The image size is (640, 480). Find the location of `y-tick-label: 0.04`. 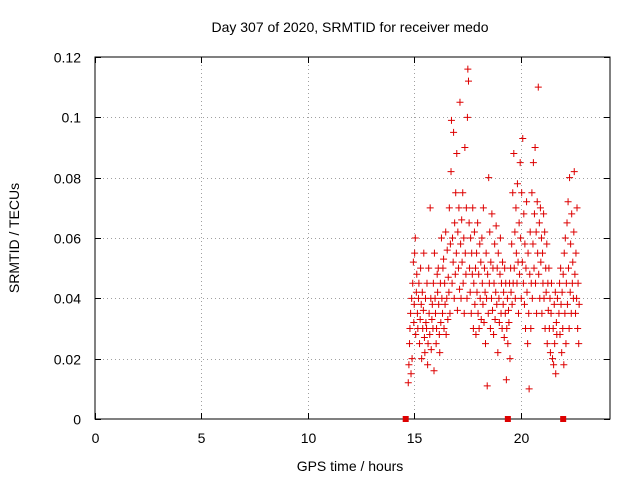

y-tick-label: 0.04 is located at coordinates (67, 299).